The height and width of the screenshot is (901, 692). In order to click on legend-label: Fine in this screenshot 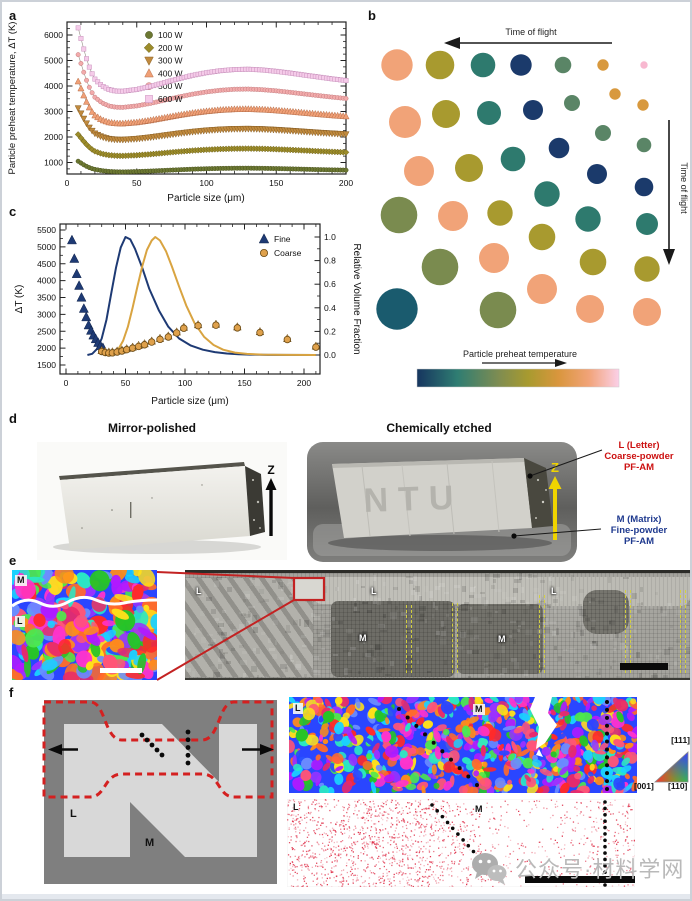, I will do `click(282, 239)`.